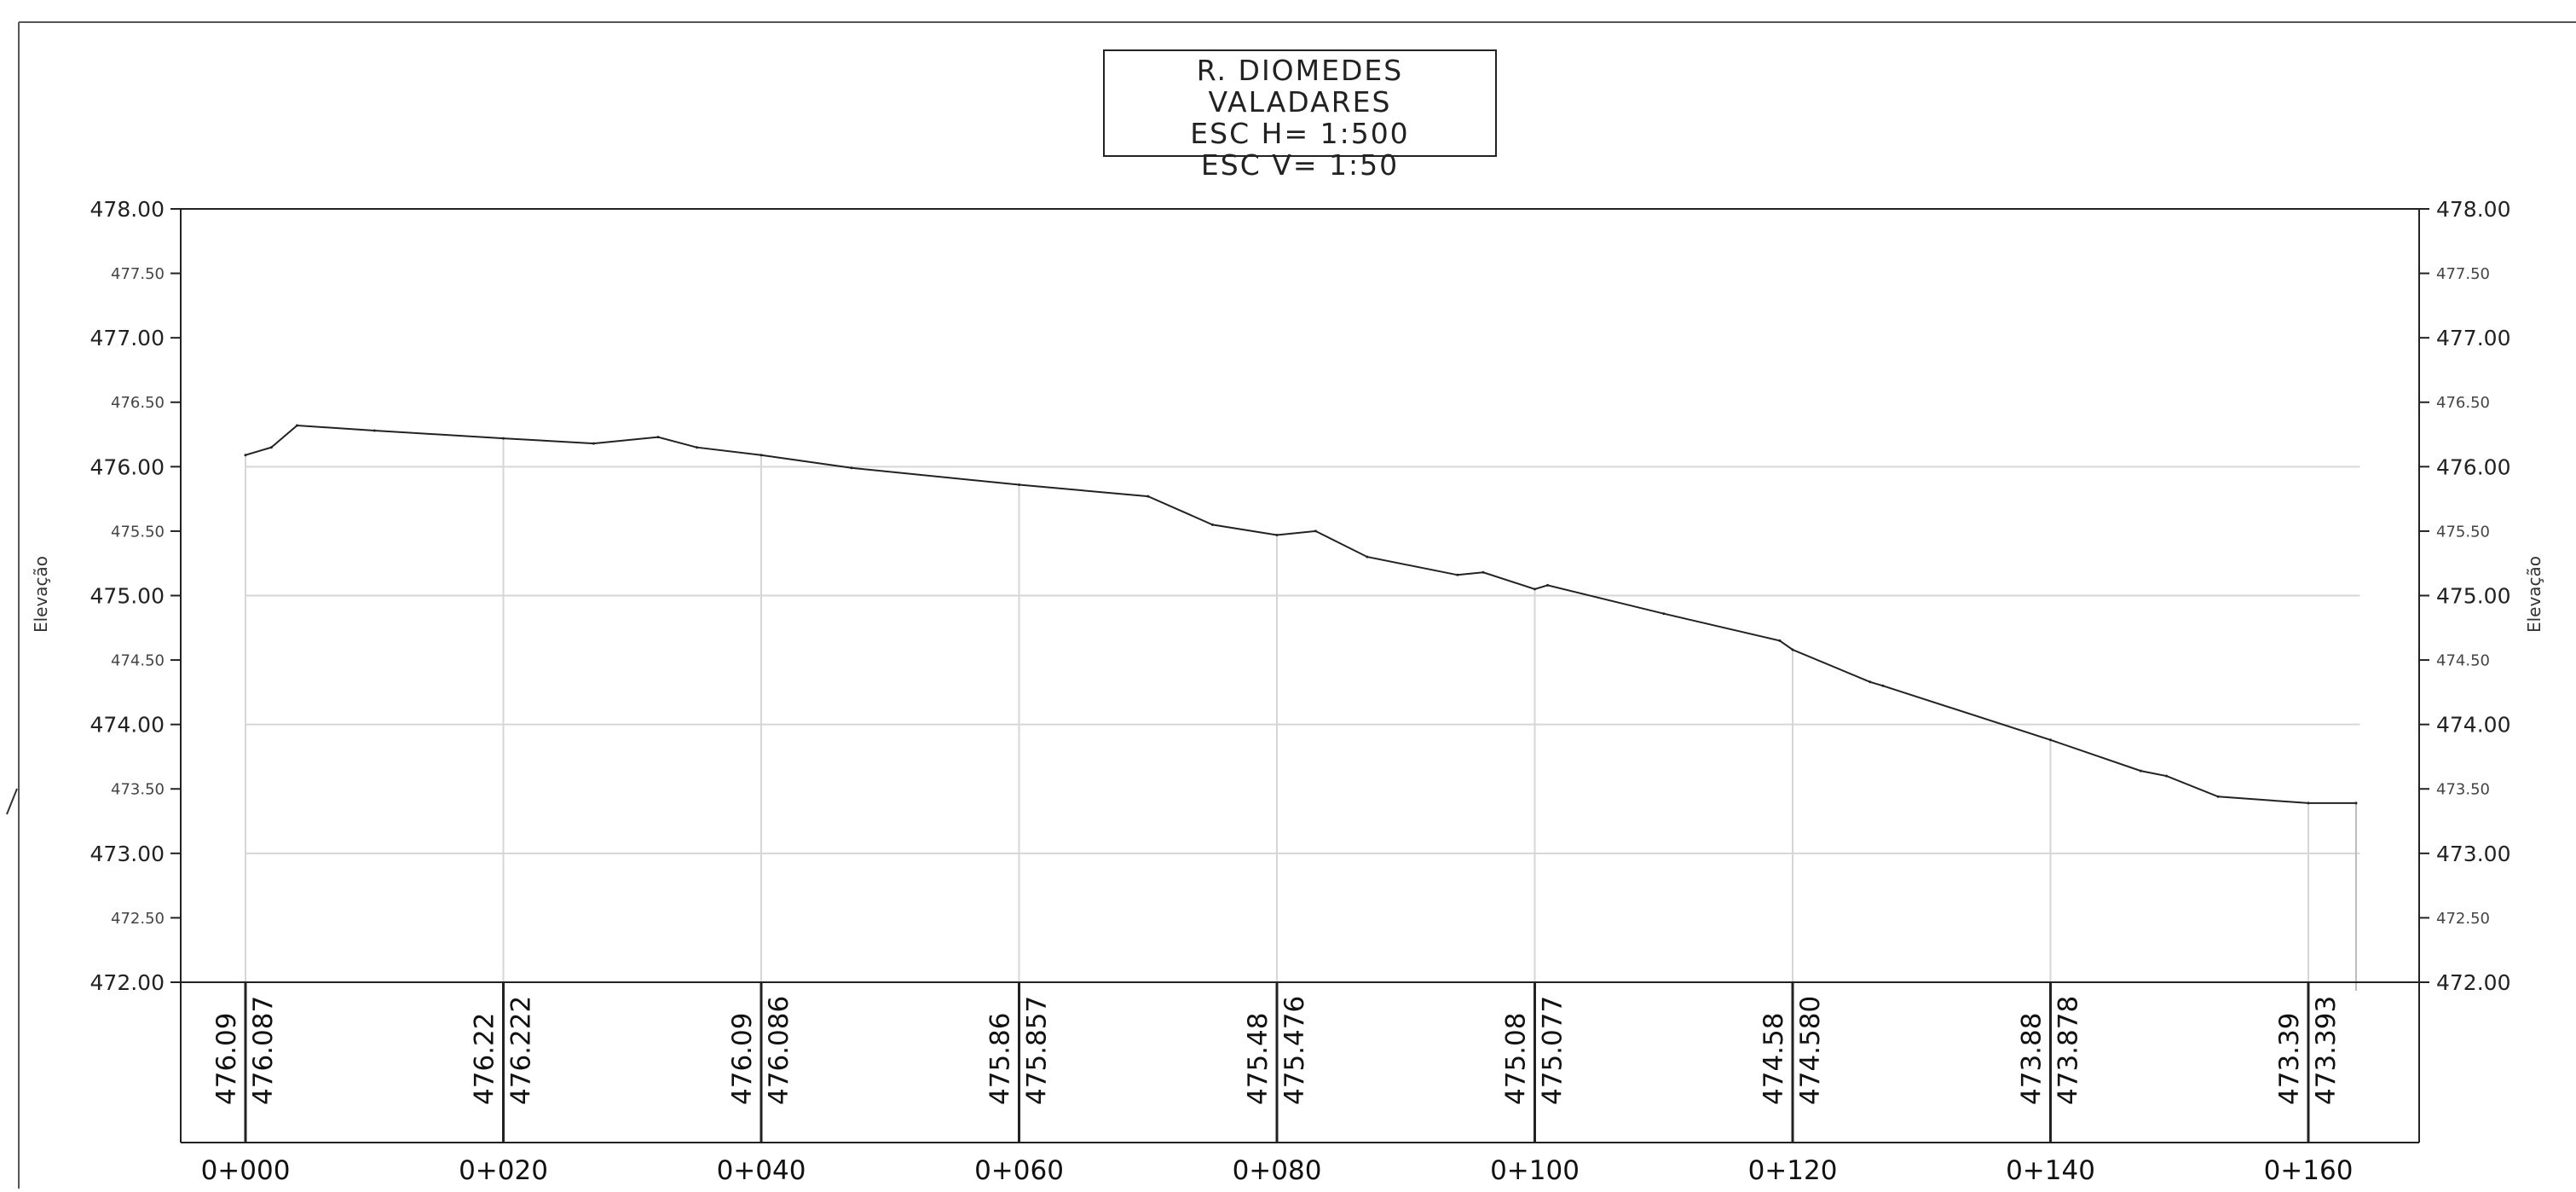 This screenshot has height=1192, width=2576. What do you see at coordinates (2473, 209) in the screenshot?
I see `y-tick-label-right: 478.00` at bounding box center [2473, 209].